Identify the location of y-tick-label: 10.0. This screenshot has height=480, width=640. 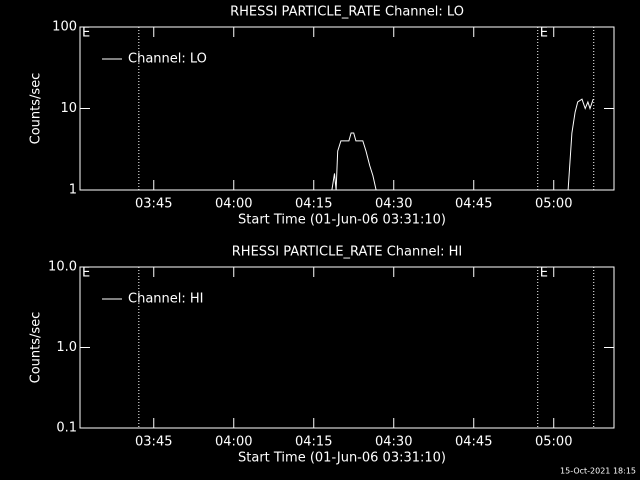
(62, 267).